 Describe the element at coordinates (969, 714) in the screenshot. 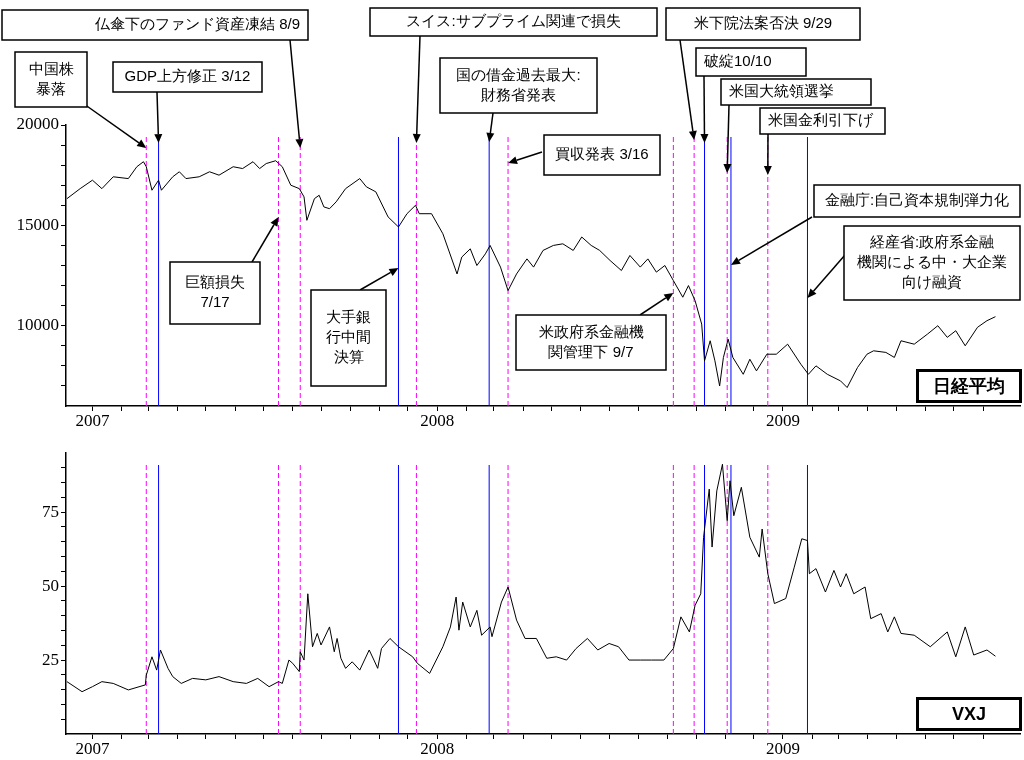

I see `text: VXJ` at that location.